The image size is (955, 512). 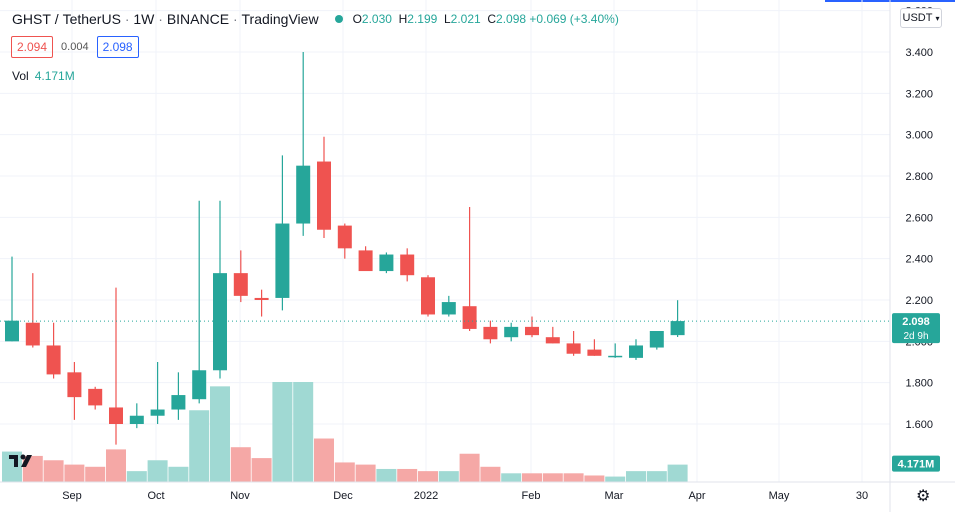 What do you see at coordinates (919, 177) in the screenshot?
I see `price-tick-label: 2.800` at bounding box center [919, 177].